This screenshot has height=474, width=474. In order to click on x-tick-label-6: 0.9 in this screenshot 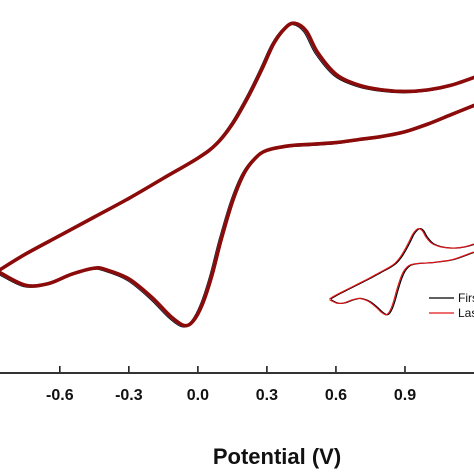, I will do `click(405, 395)`.